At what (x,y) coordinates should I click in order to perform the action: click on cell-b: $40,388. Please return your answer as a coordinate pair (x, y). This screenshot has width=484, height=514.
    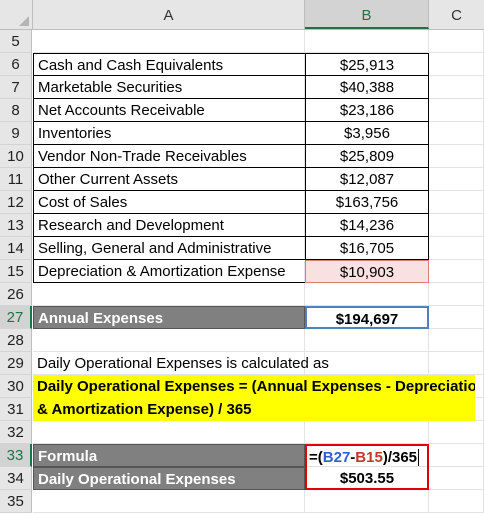
    Looking at the image, I should click on (367, 87).